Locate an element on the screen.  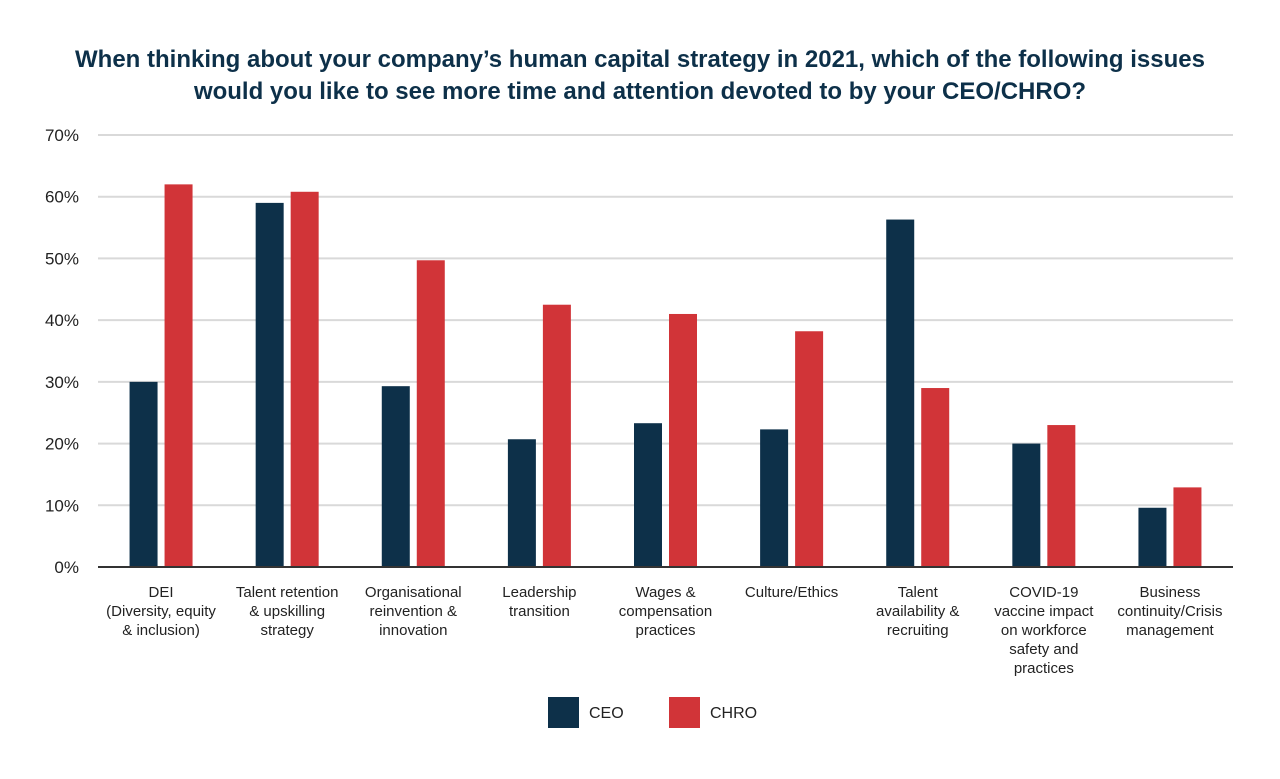
y-tick-label: 40% is located at coordinates (62, 320).